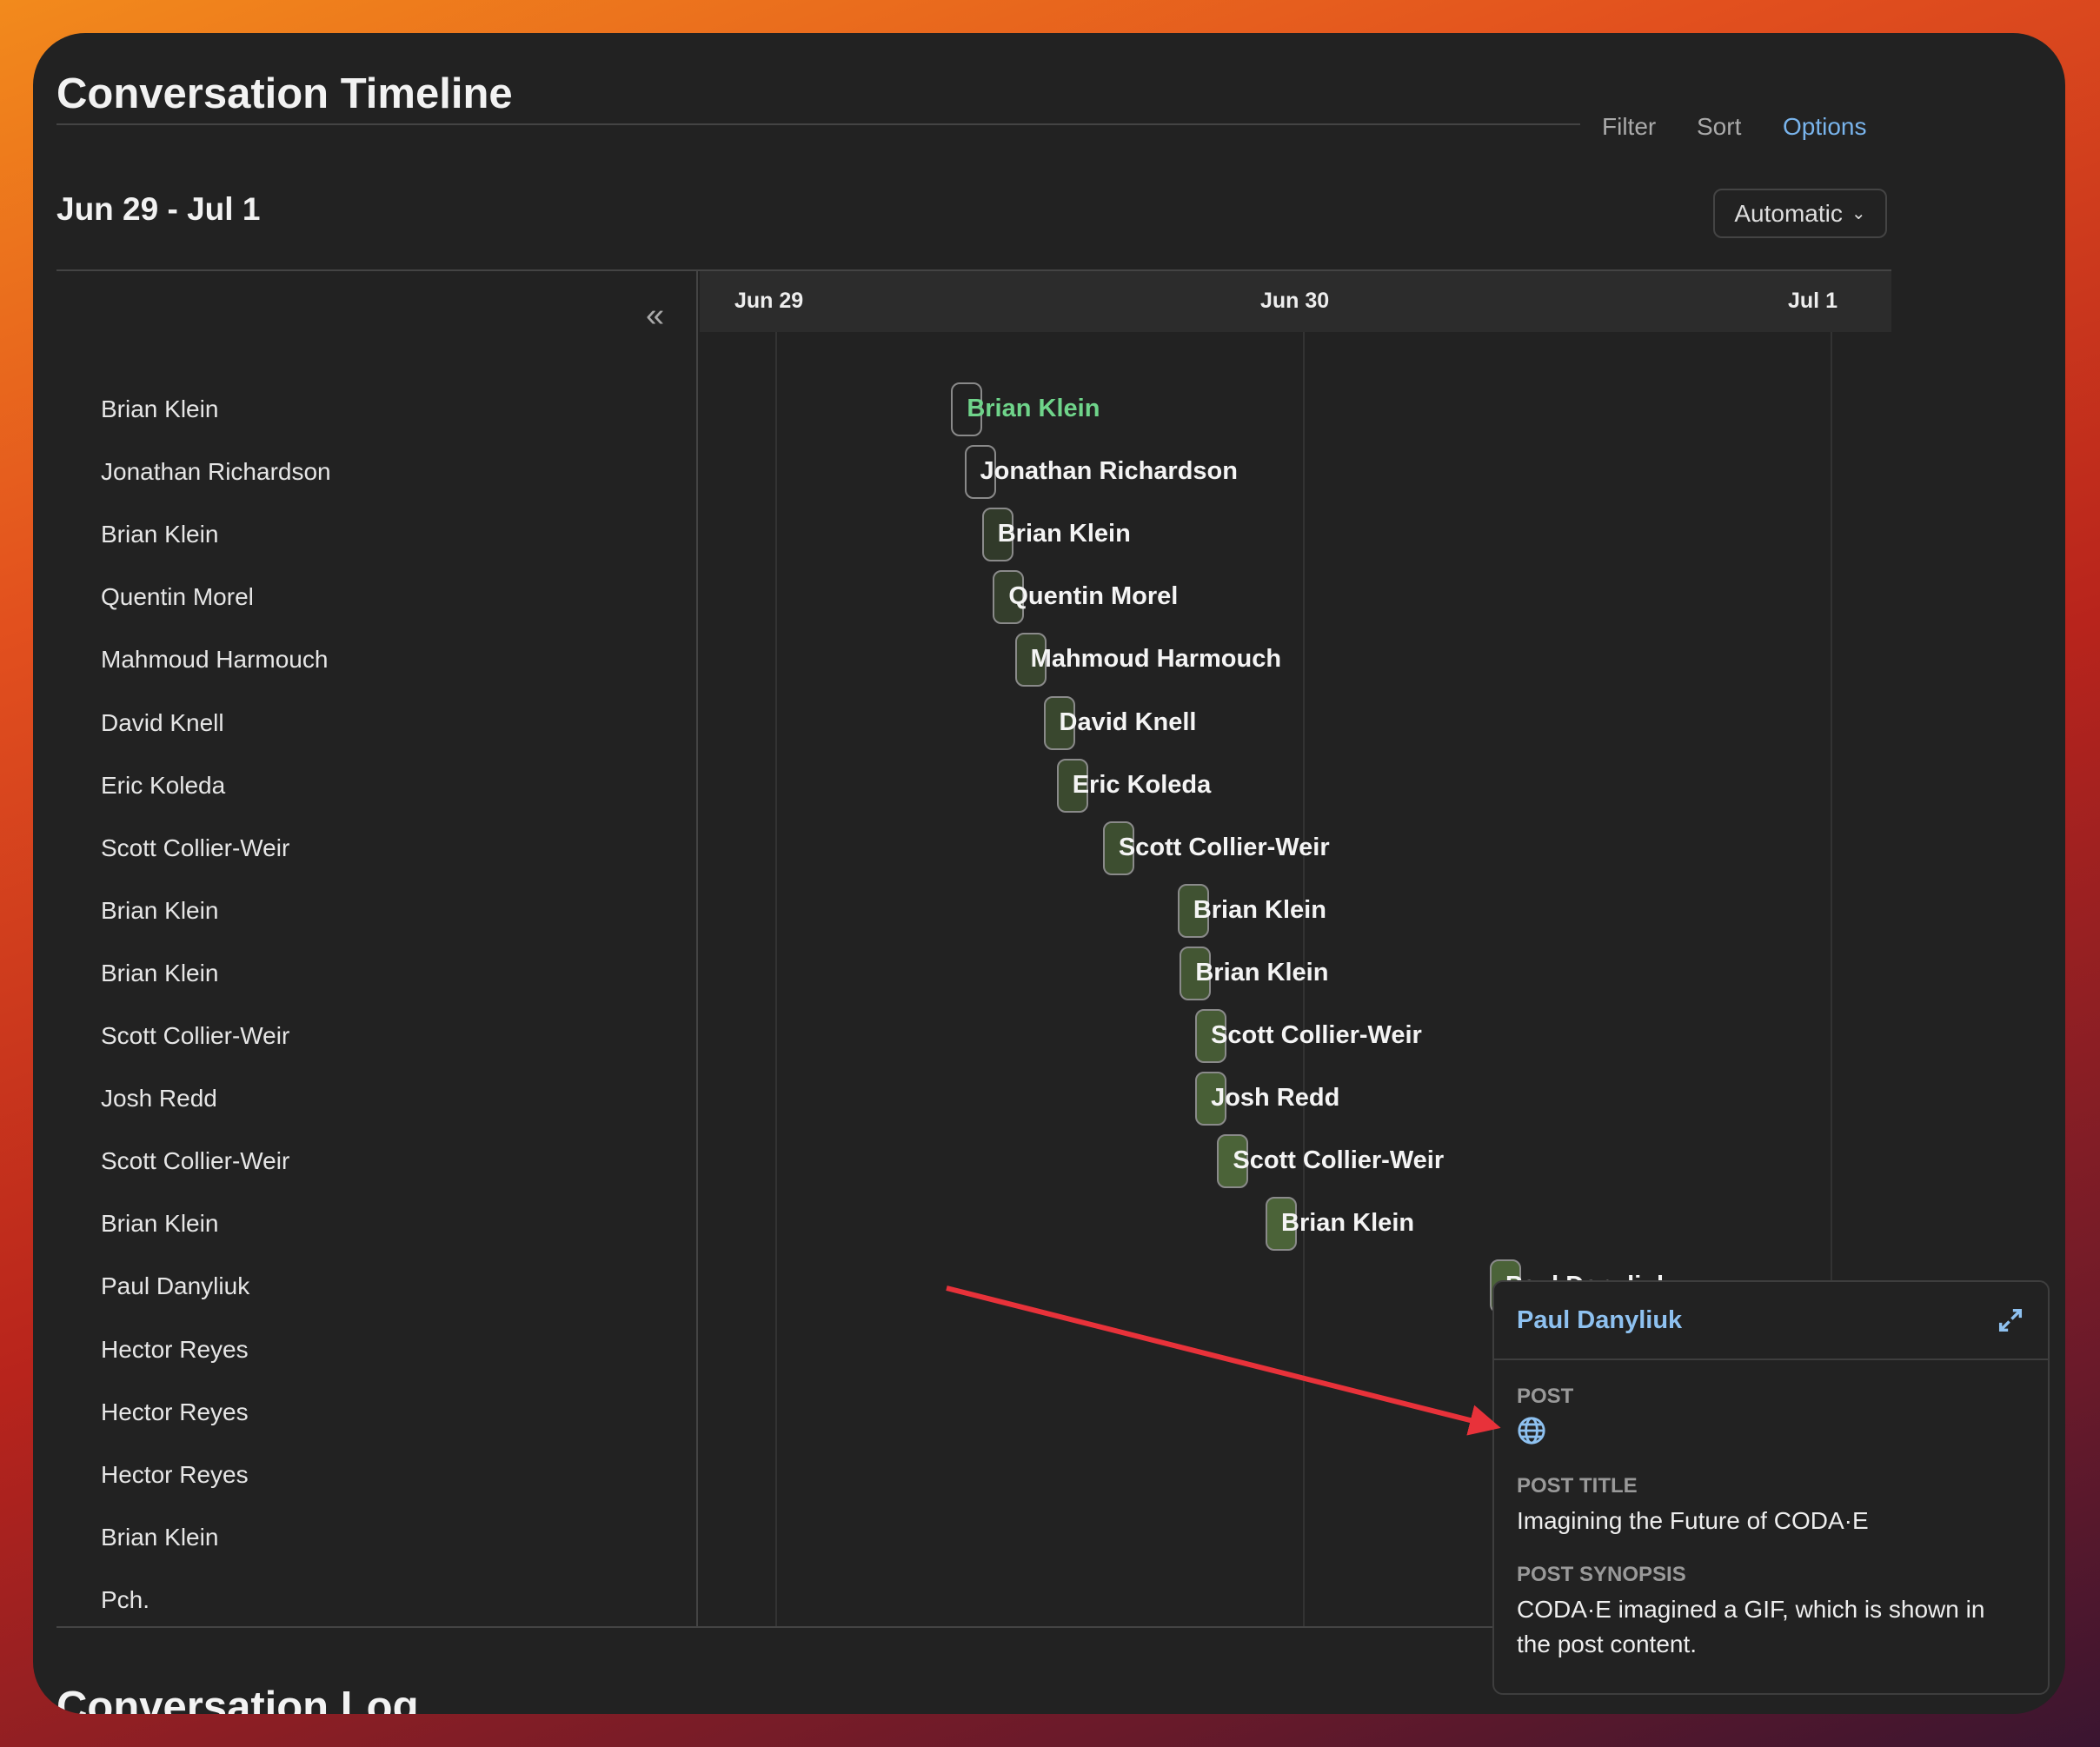  What do you see at coordinates (284, 93) in the screenshot?
I see `page-title: Conversation Timeline` at bounding box center [284, 93].